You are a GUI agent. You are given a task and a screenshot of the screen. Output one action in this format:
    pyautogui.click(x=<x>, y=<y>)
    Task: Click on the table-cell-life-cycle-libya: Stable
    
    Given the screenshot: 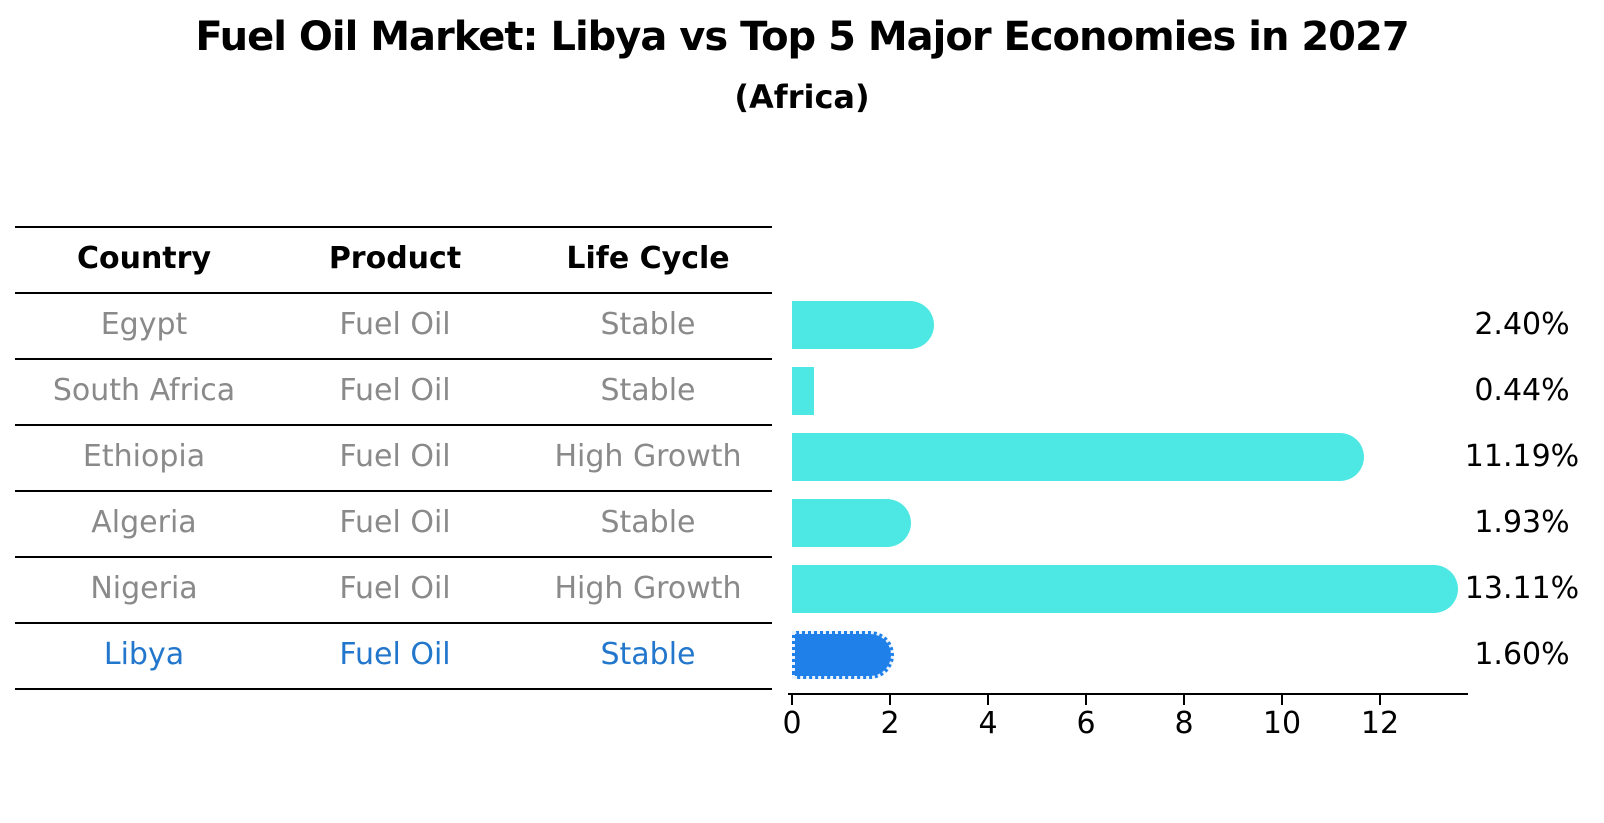 What is the action you would take?
    pyautogui.click(x=648, y=654)
    